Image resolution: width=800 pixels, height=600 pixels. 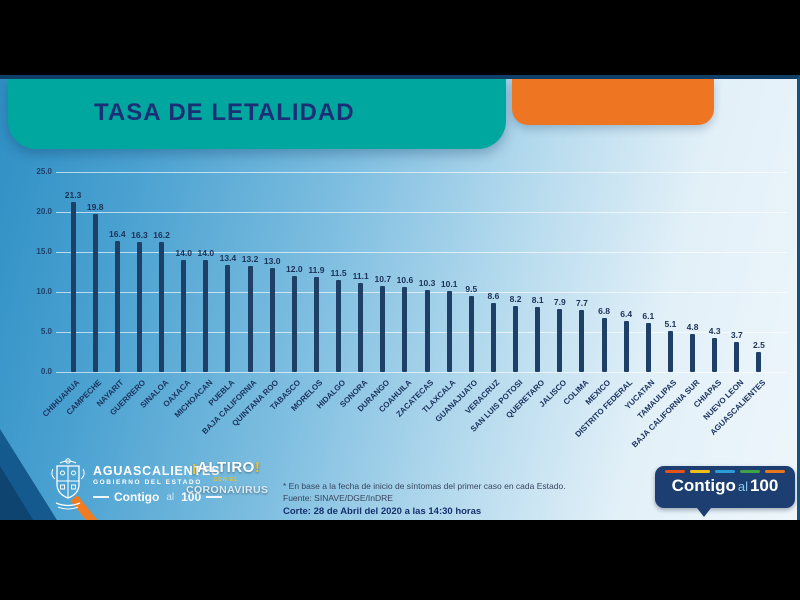 What do you see at coordinates (68, 484) in the screenshot?
I see `coat-of-arms-icon` at bounding box center [68, 484].